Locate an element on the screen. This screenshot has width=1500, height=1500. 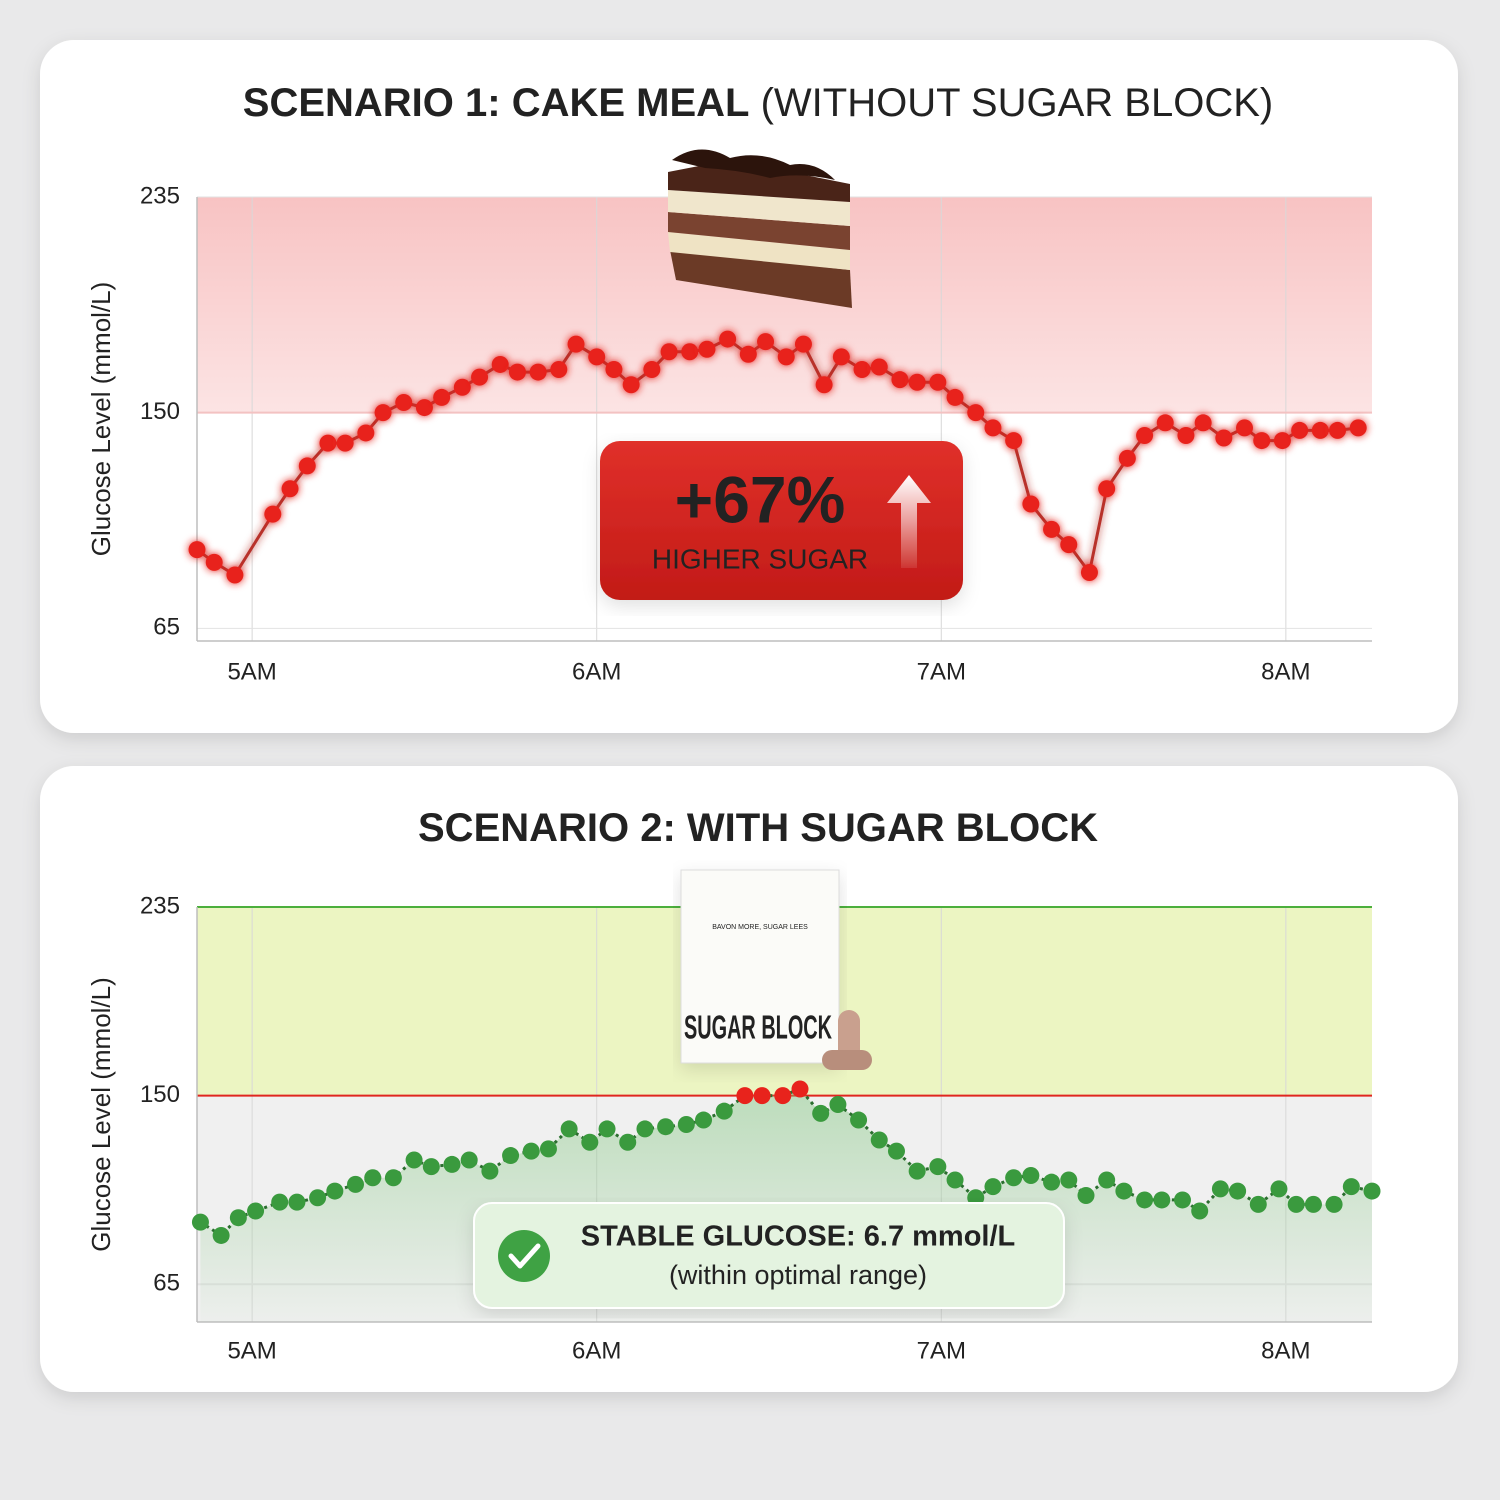
box is located at coordinates (760, 966).